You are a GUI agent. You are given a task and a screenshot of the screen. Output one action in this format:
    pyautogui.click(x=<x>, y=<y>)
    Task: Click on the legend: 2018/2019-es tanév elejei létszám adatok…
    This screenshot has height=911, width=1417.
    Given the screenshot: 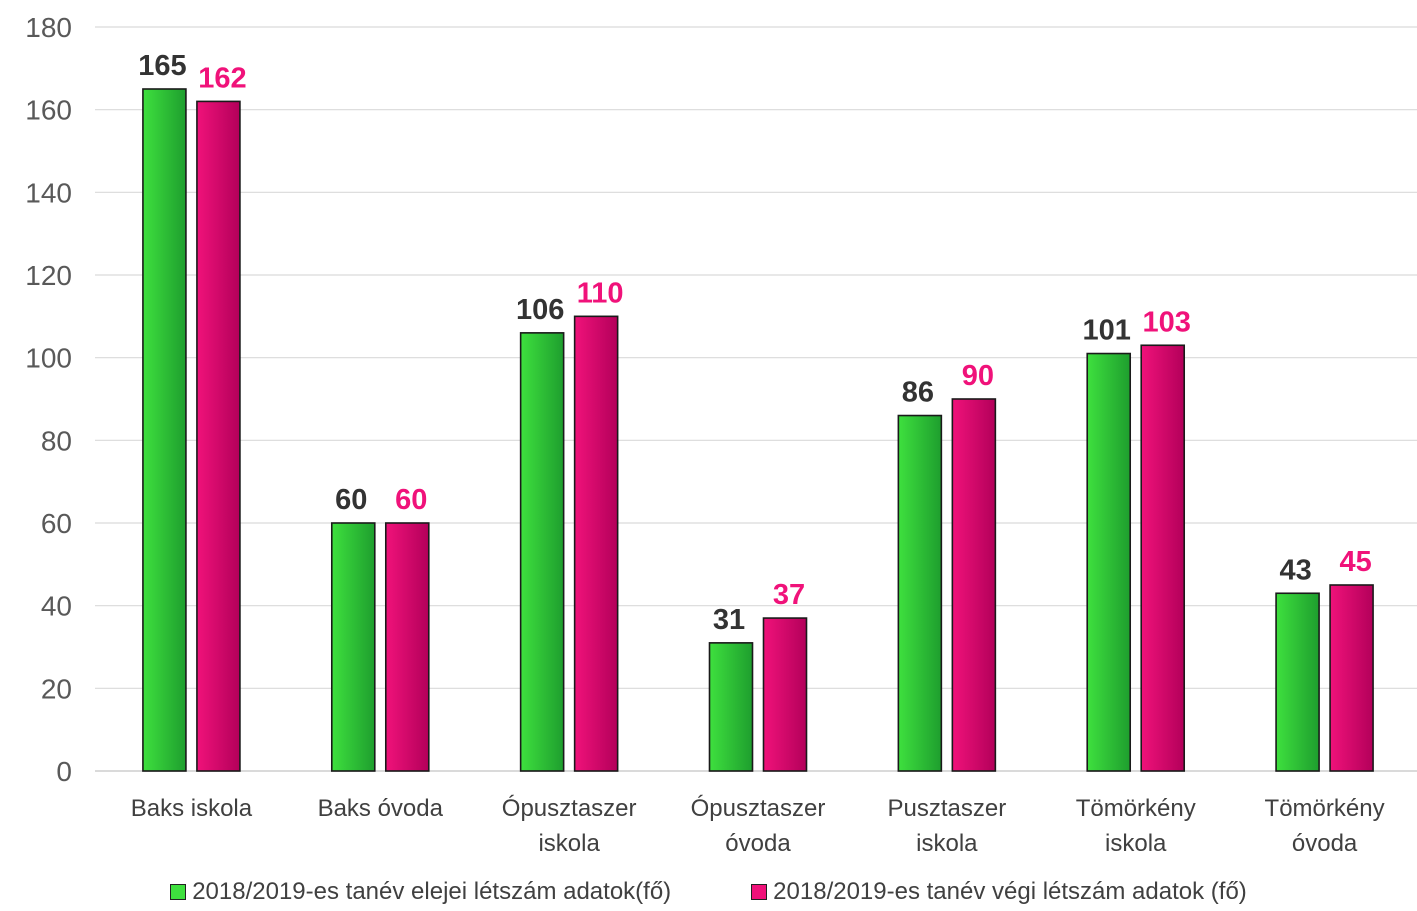 What is the action you would take?
    pyautogui.click(x=708, y=892)
    